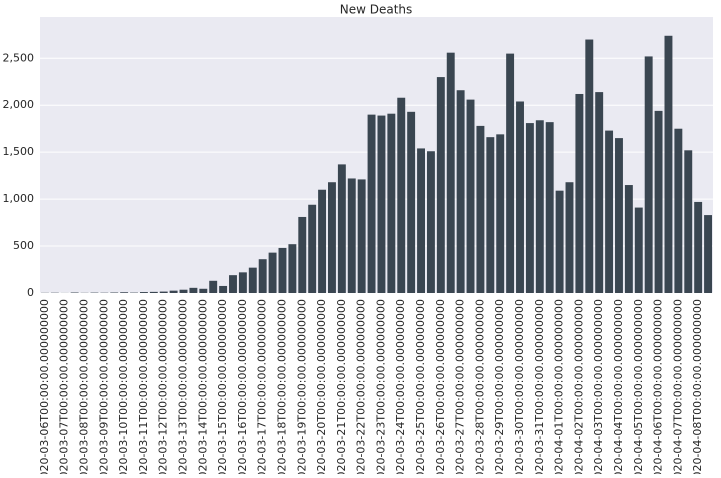  What do you see at coordinates (19, 104) in the screenshot?
I see `y-tick-label: 2,000` at bounding box center [19, 104].